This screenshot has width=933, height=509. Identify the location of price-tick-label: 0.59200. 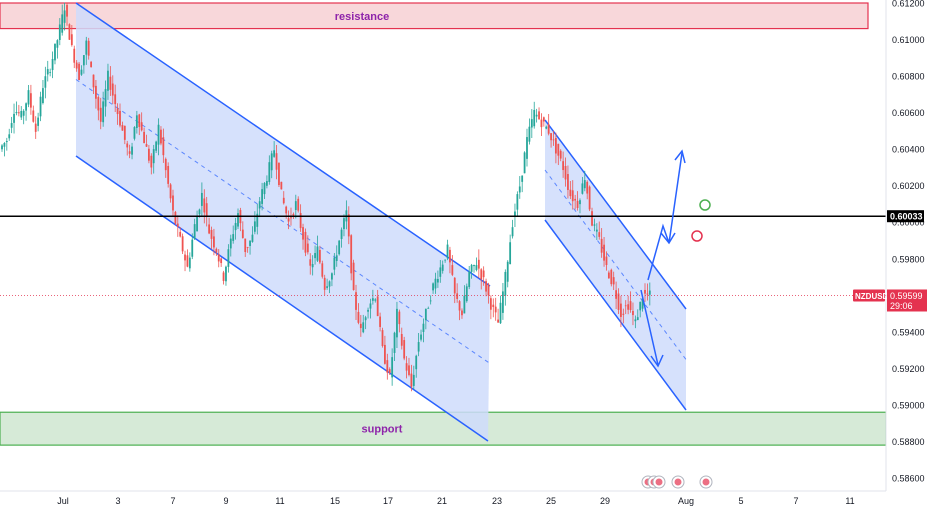
(908, 369).